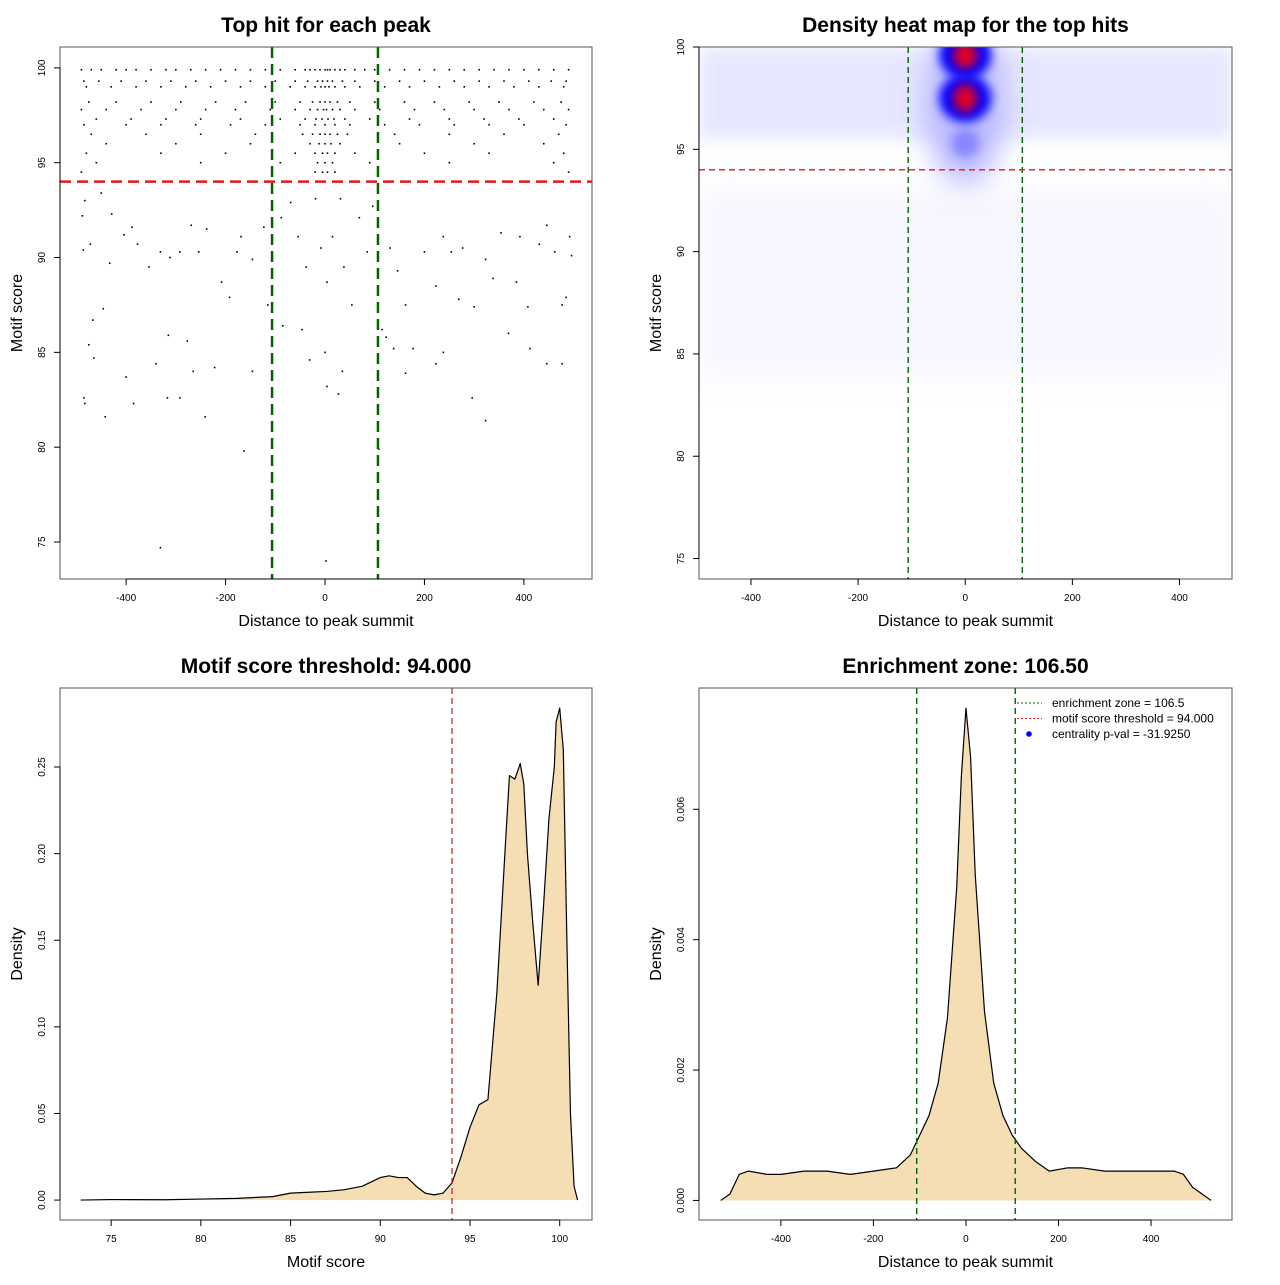 The height and width of the screenshot is (1285, 1280). Describe the element at coordinates (1072, 598) in the screenshot. I see `x-tick-label: 200` at that location.